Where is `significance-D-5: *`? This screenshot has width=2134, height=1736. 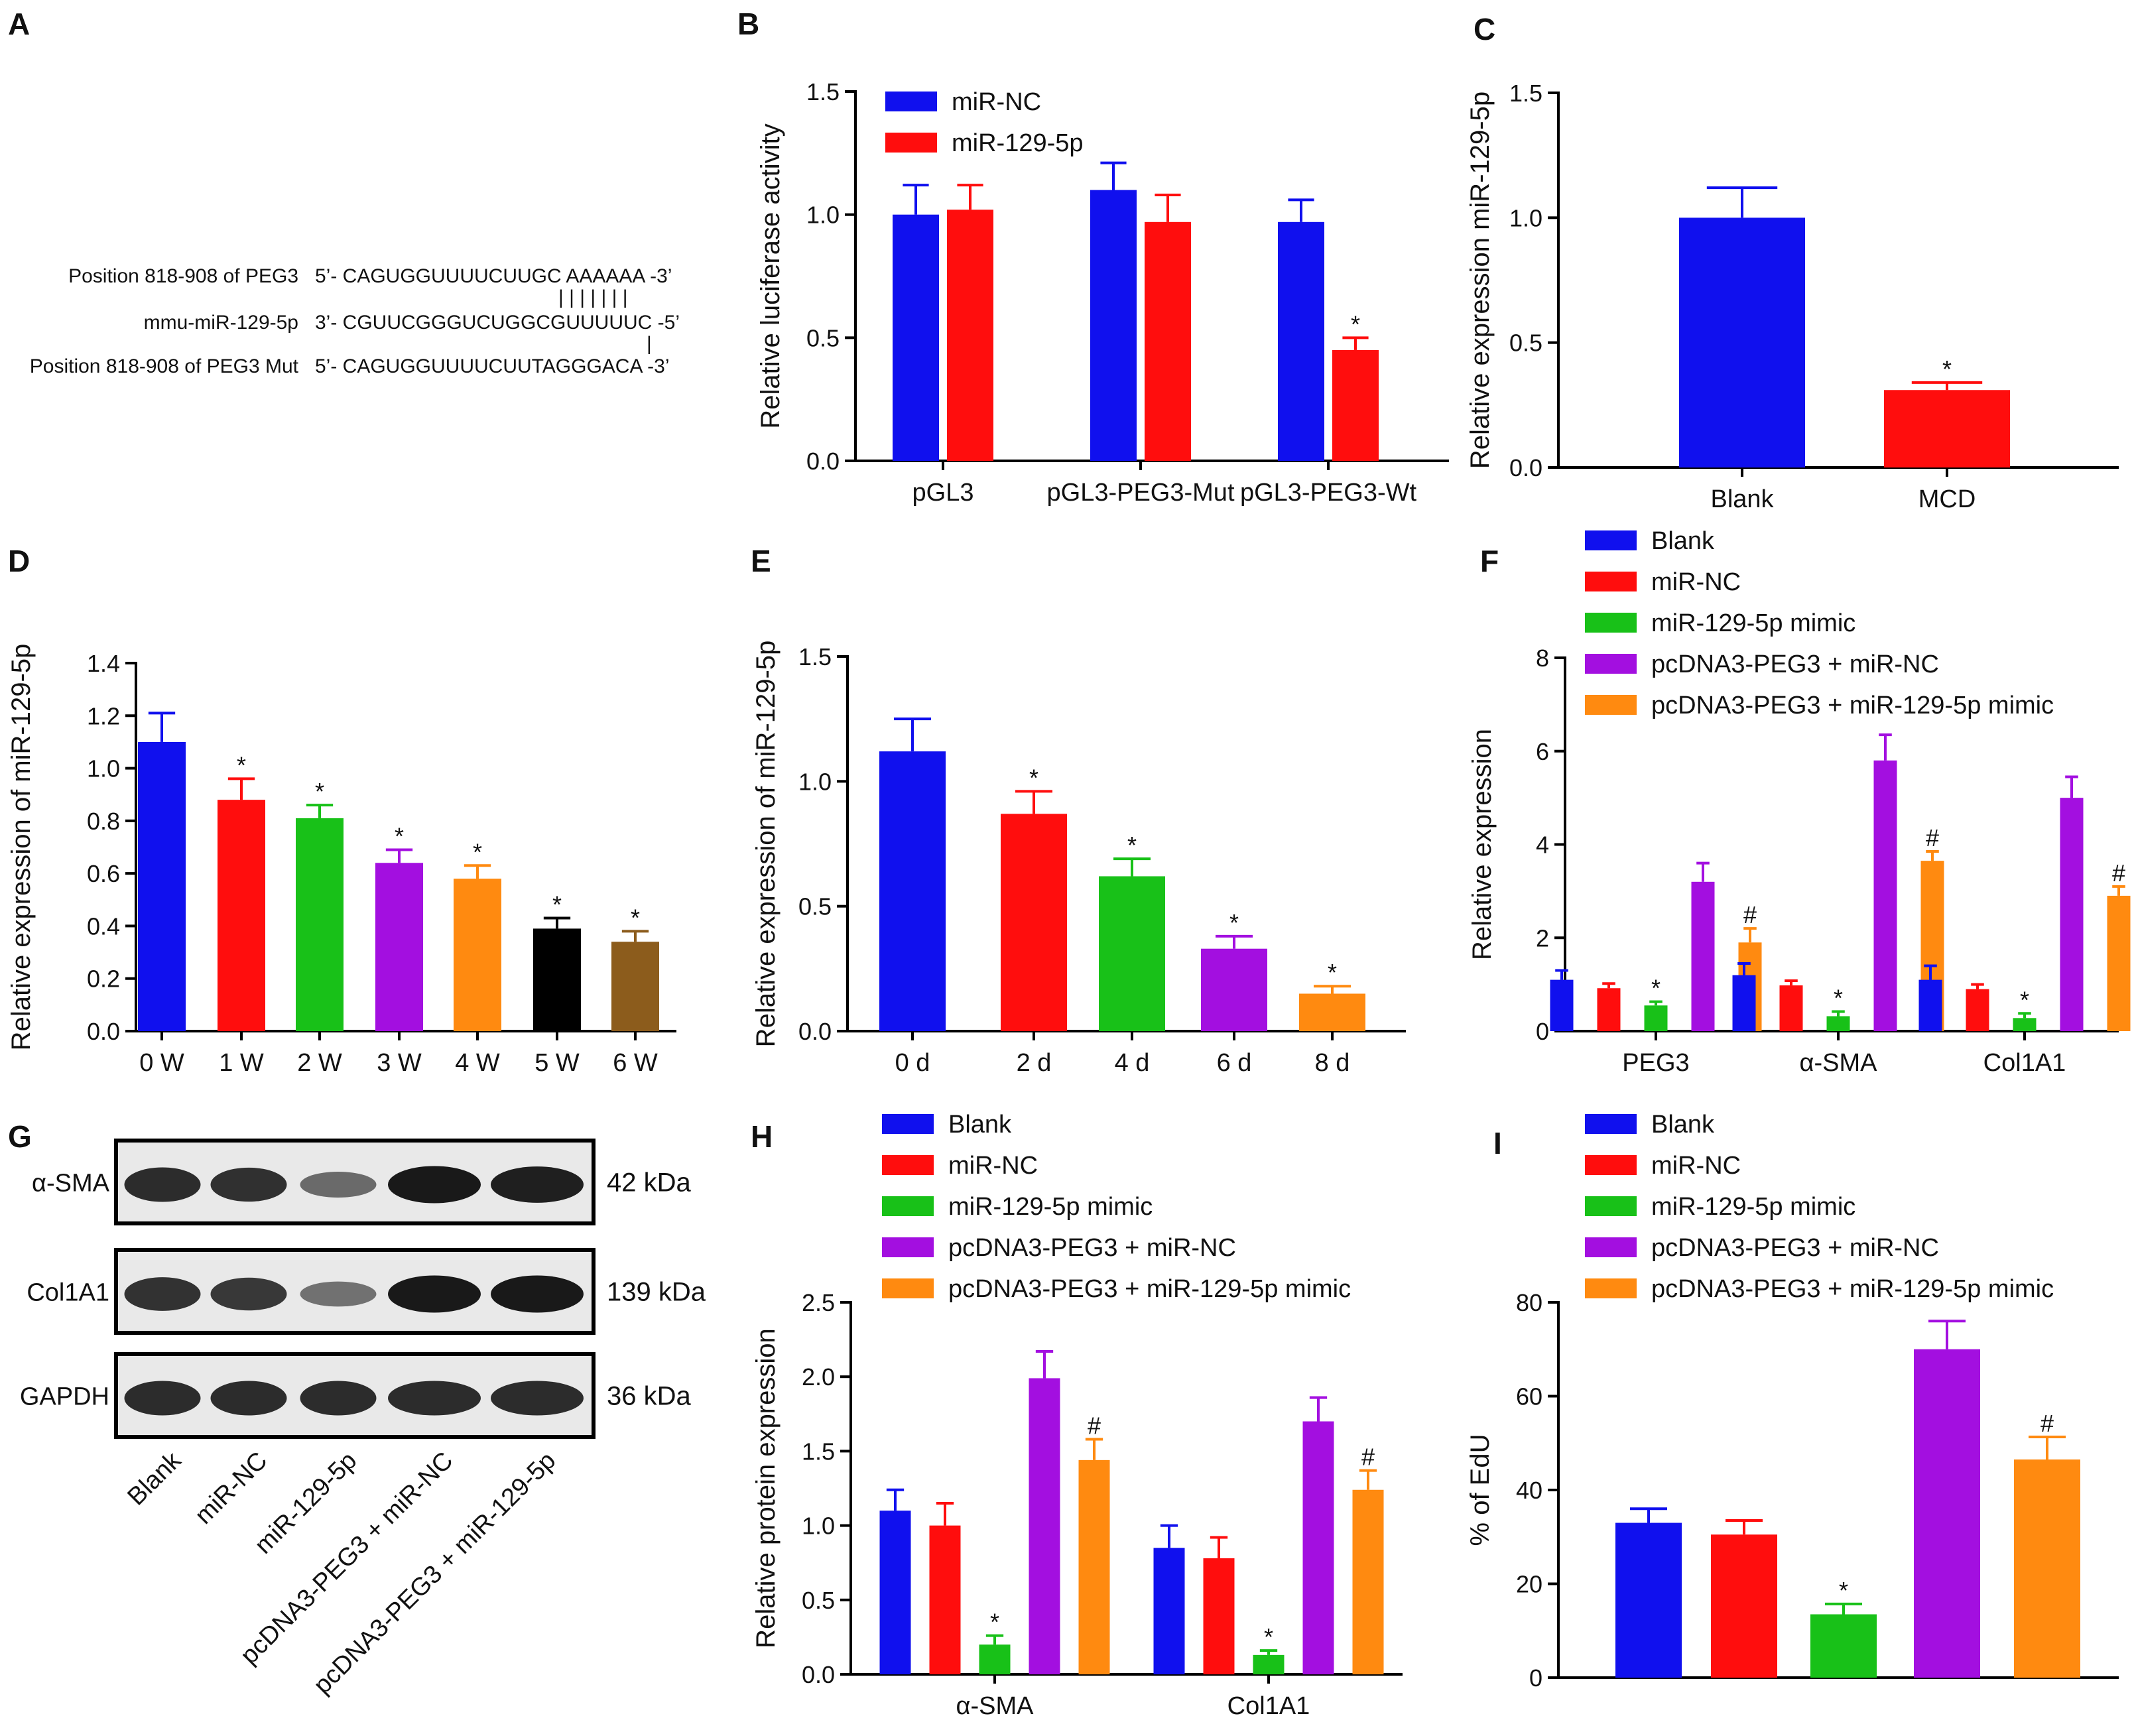
significance-D-5: * is located at coordinates (557, 904).